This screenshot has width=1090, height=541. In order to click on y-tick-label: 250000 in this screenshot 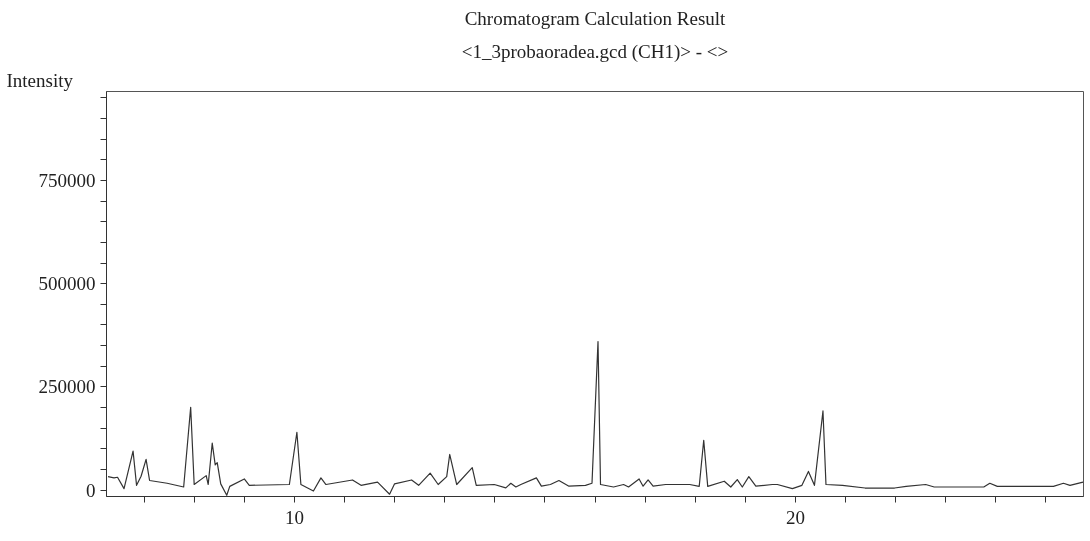, I will do `click(67, 387)`.